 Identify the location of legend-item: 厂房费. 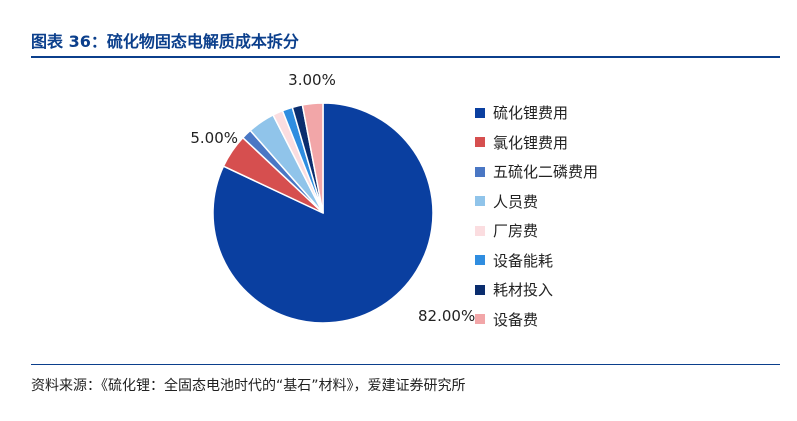
(536, 231).